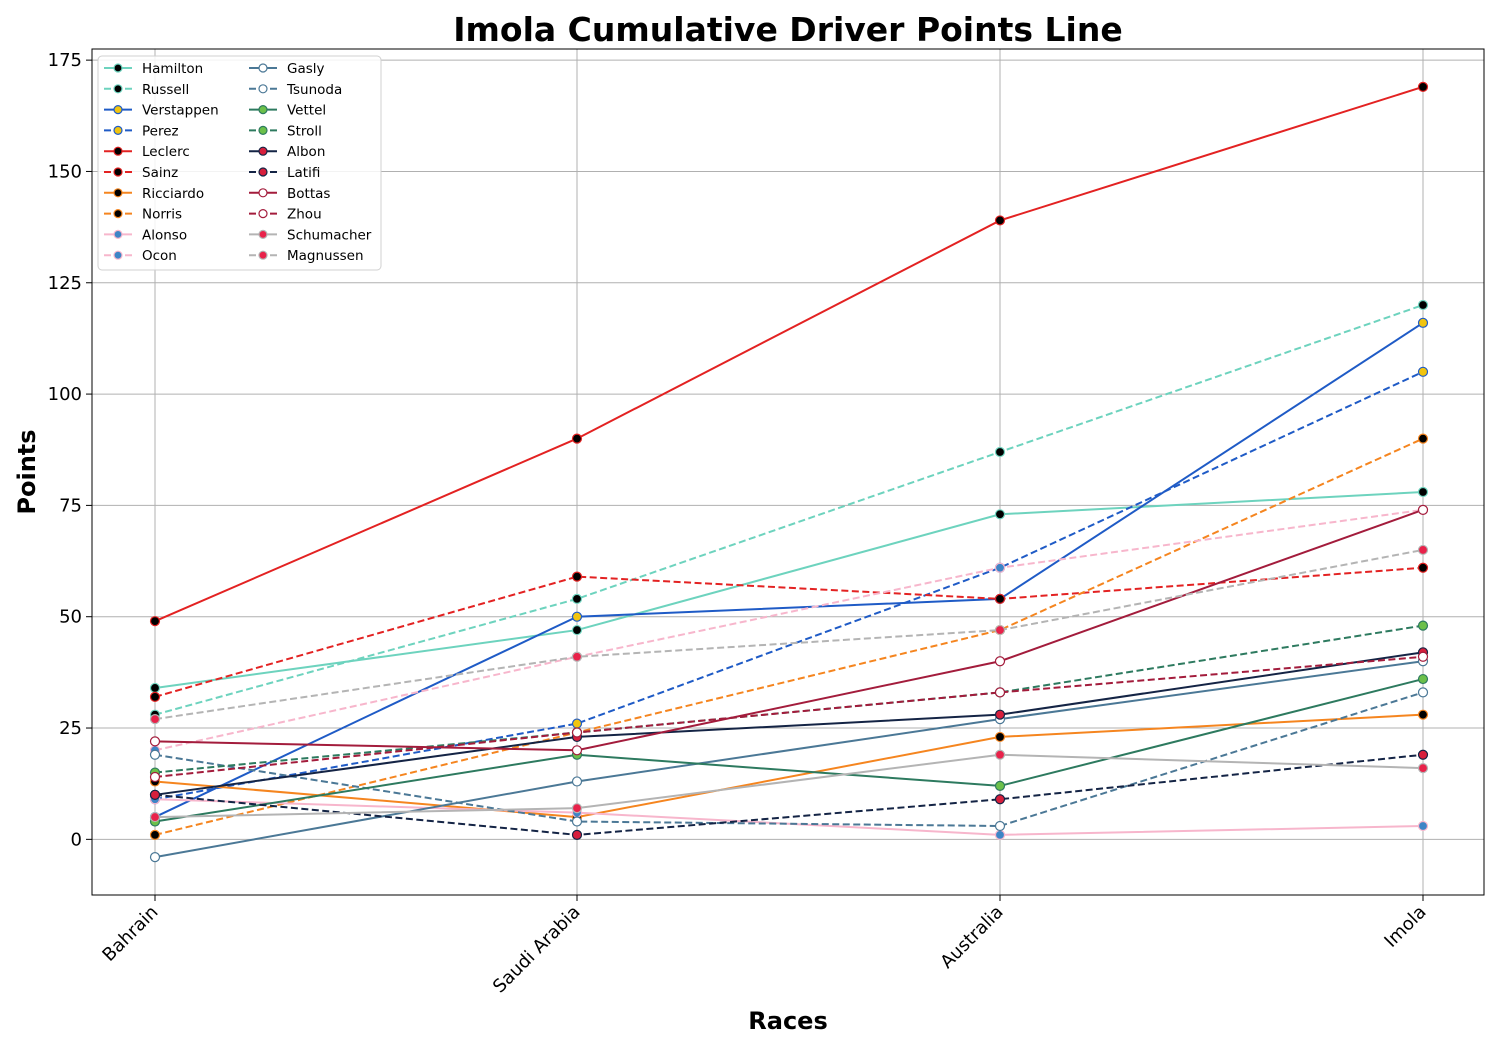  Describe the element at coordinates (789, 786) in the screenshot. I see `series-line-schumacher` at that location.